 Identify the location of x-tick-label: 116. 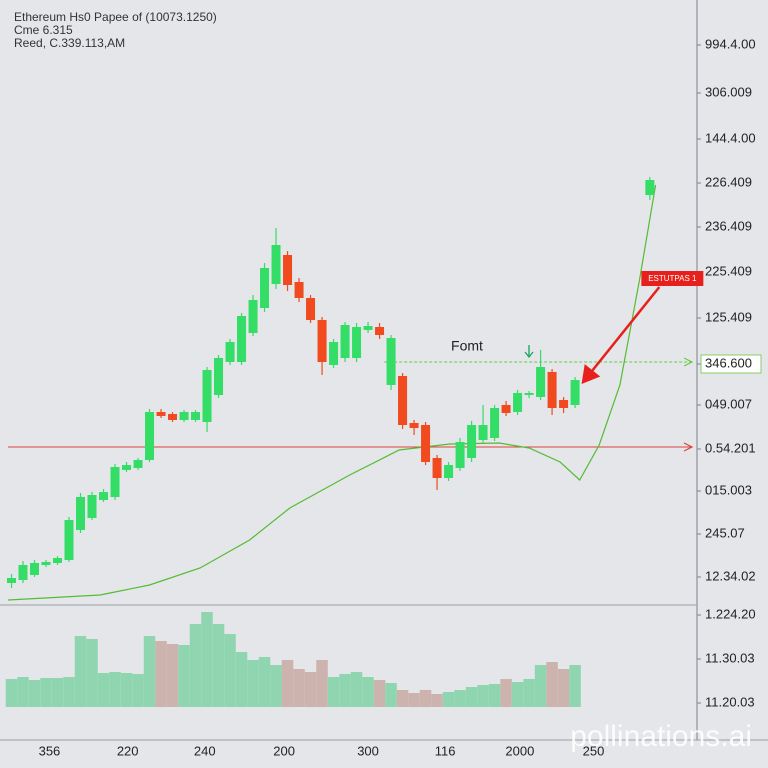
(445, 750).